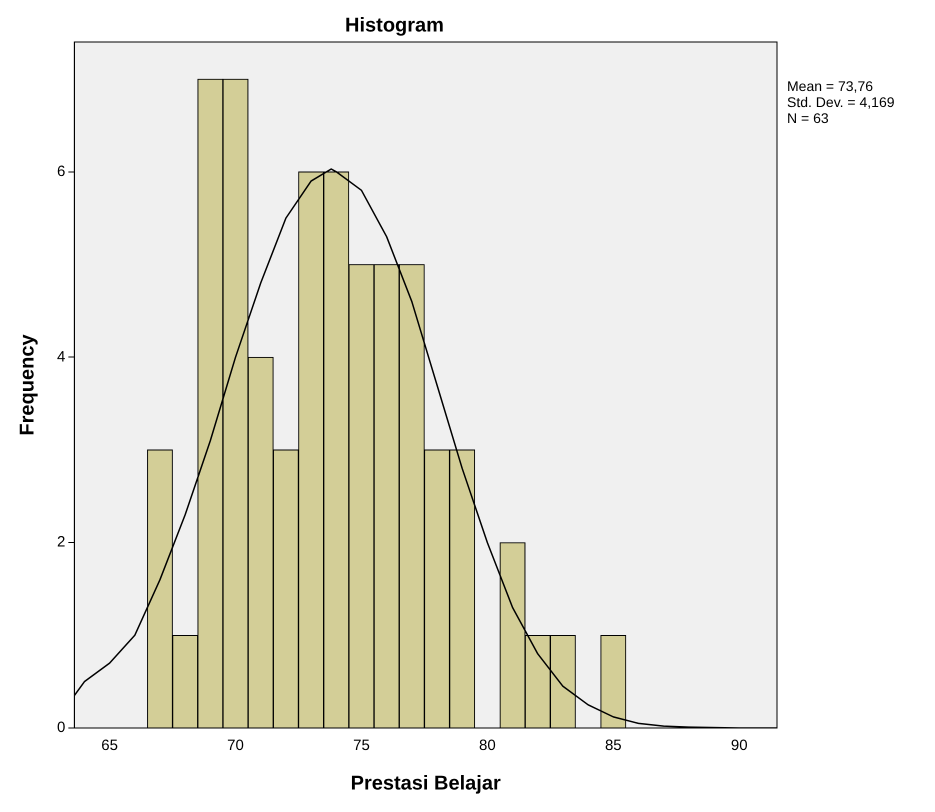  Describe the element at coordinates (27, 385) in the screenshot. I see `y-axis-title: Frequency` at that location.